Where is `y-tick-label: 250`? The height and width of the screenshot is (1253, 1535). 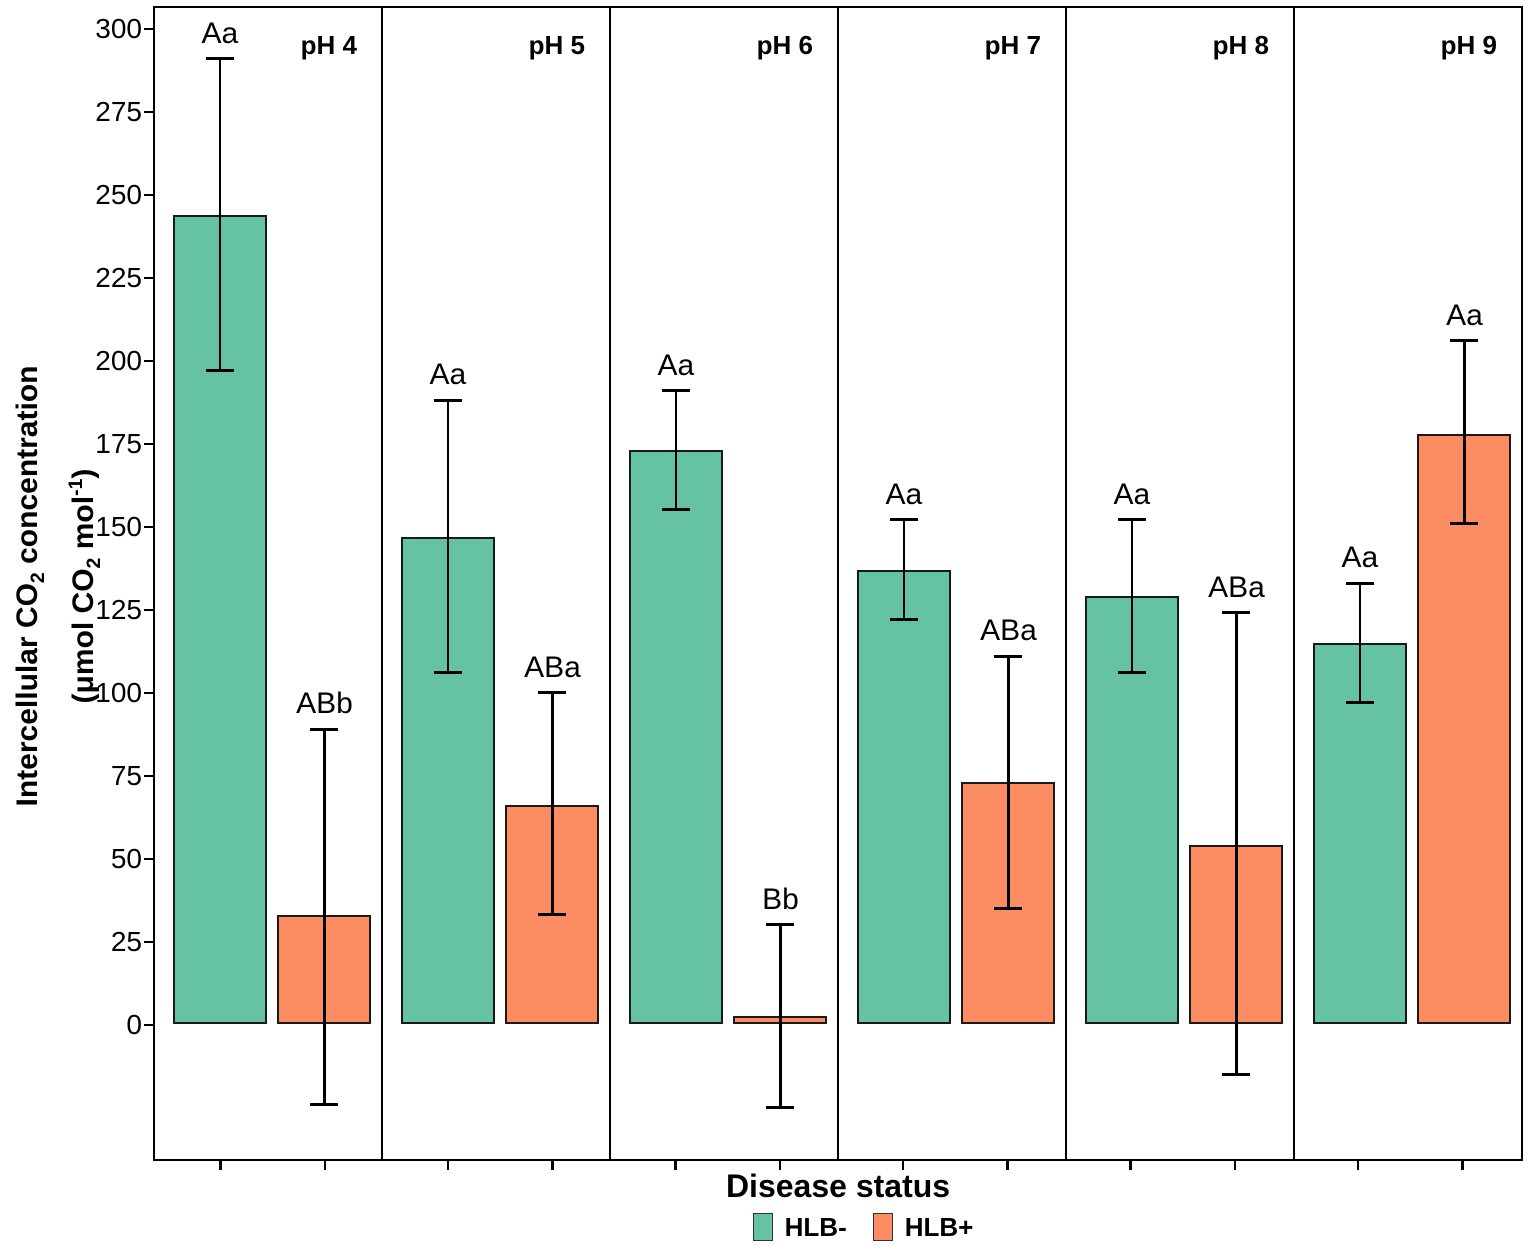
y-tick-label: 250 is located at coordinates (118, 195).